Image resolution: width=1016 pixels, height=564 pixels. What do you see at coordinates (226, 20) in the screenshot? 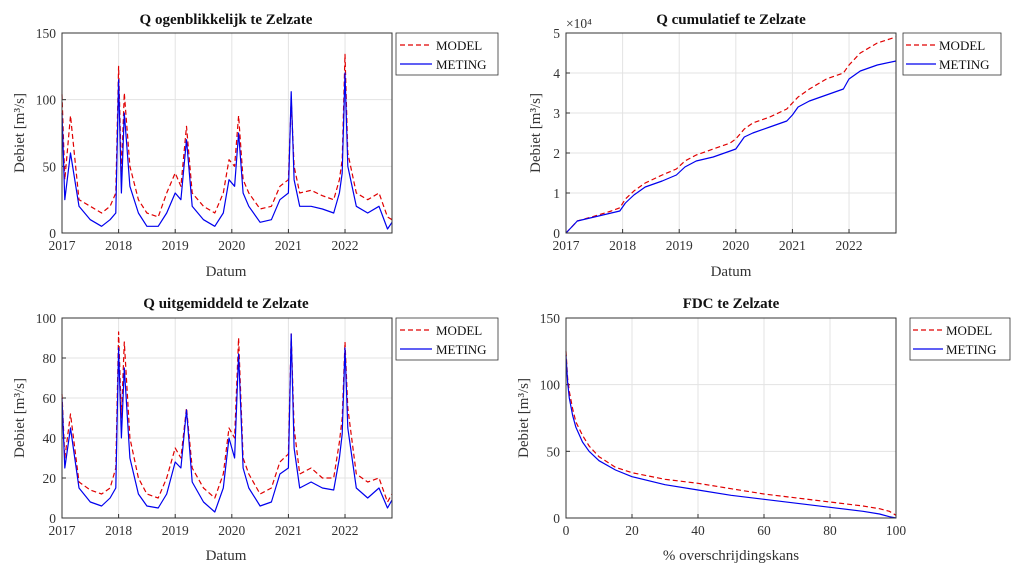
I see `chart-title: Q ogenblikkelijk te Zelzate` at bounding box center [226, 20].